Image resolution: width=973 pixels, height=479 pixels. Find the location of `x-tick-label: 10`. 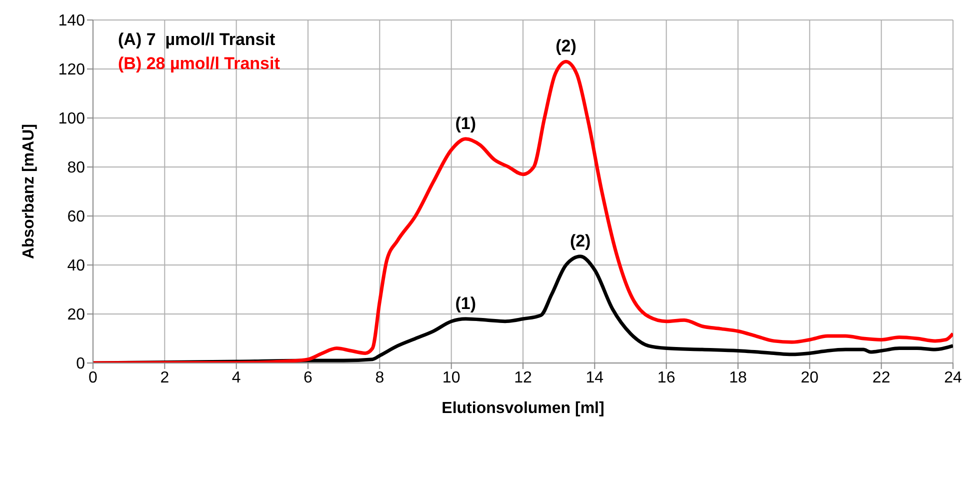

x-tick-label: 10 is located at coordinates (451, 377).